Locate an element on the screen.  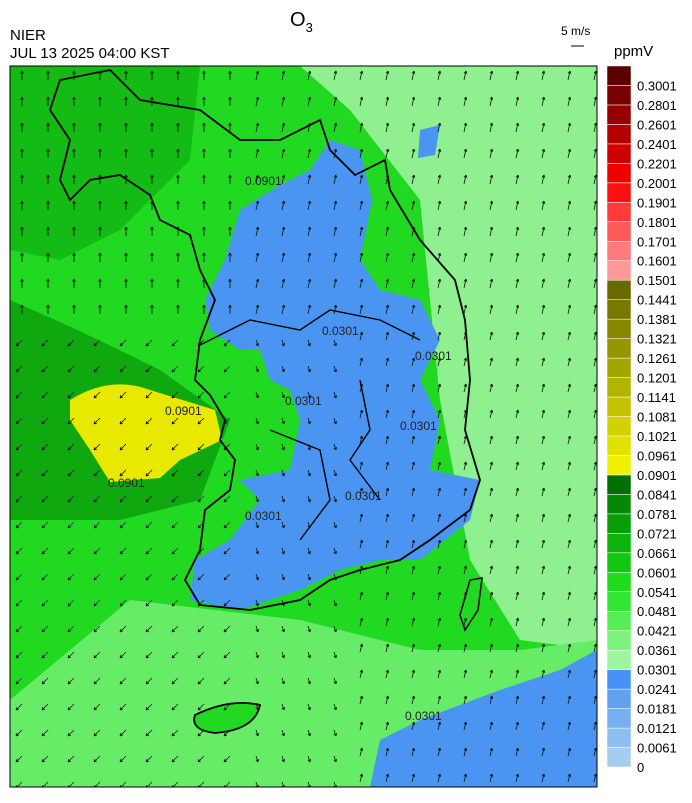
colorbar-label: 0.1441 is located at coordinates (657, 300).